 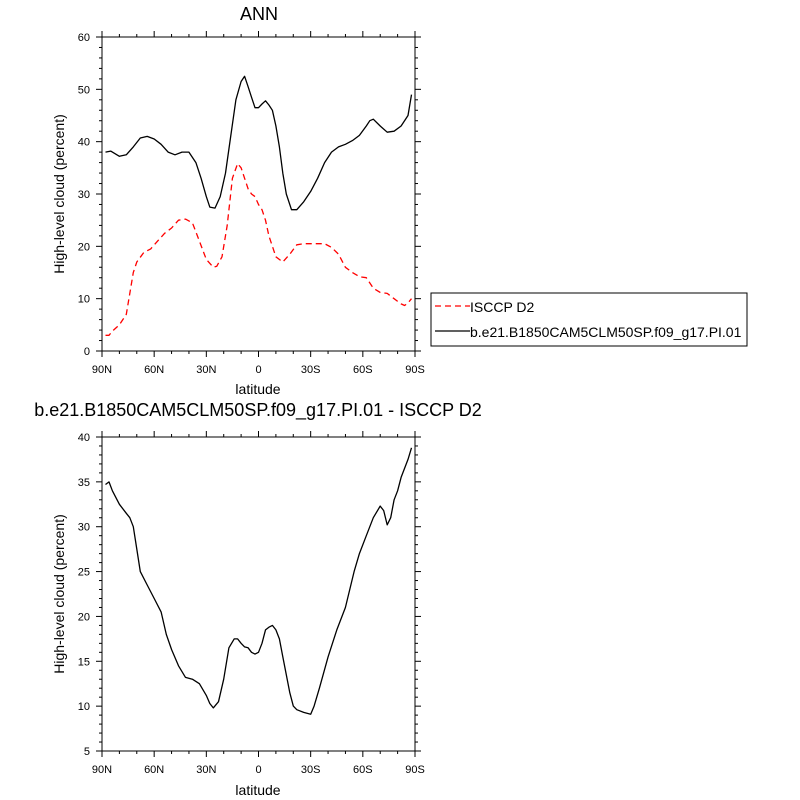 What do you see at coordinates (206, 370) in the screenshot?
I see `top-x-tick-label: 30N` at bounding box center [206, 370].